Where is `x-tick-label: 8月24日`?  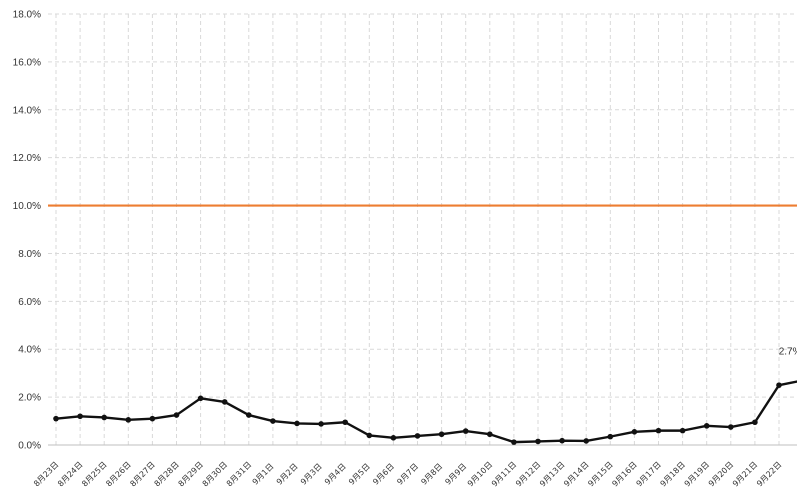 x-tick-label: 8月24日 is located at coordinates (70, 474).